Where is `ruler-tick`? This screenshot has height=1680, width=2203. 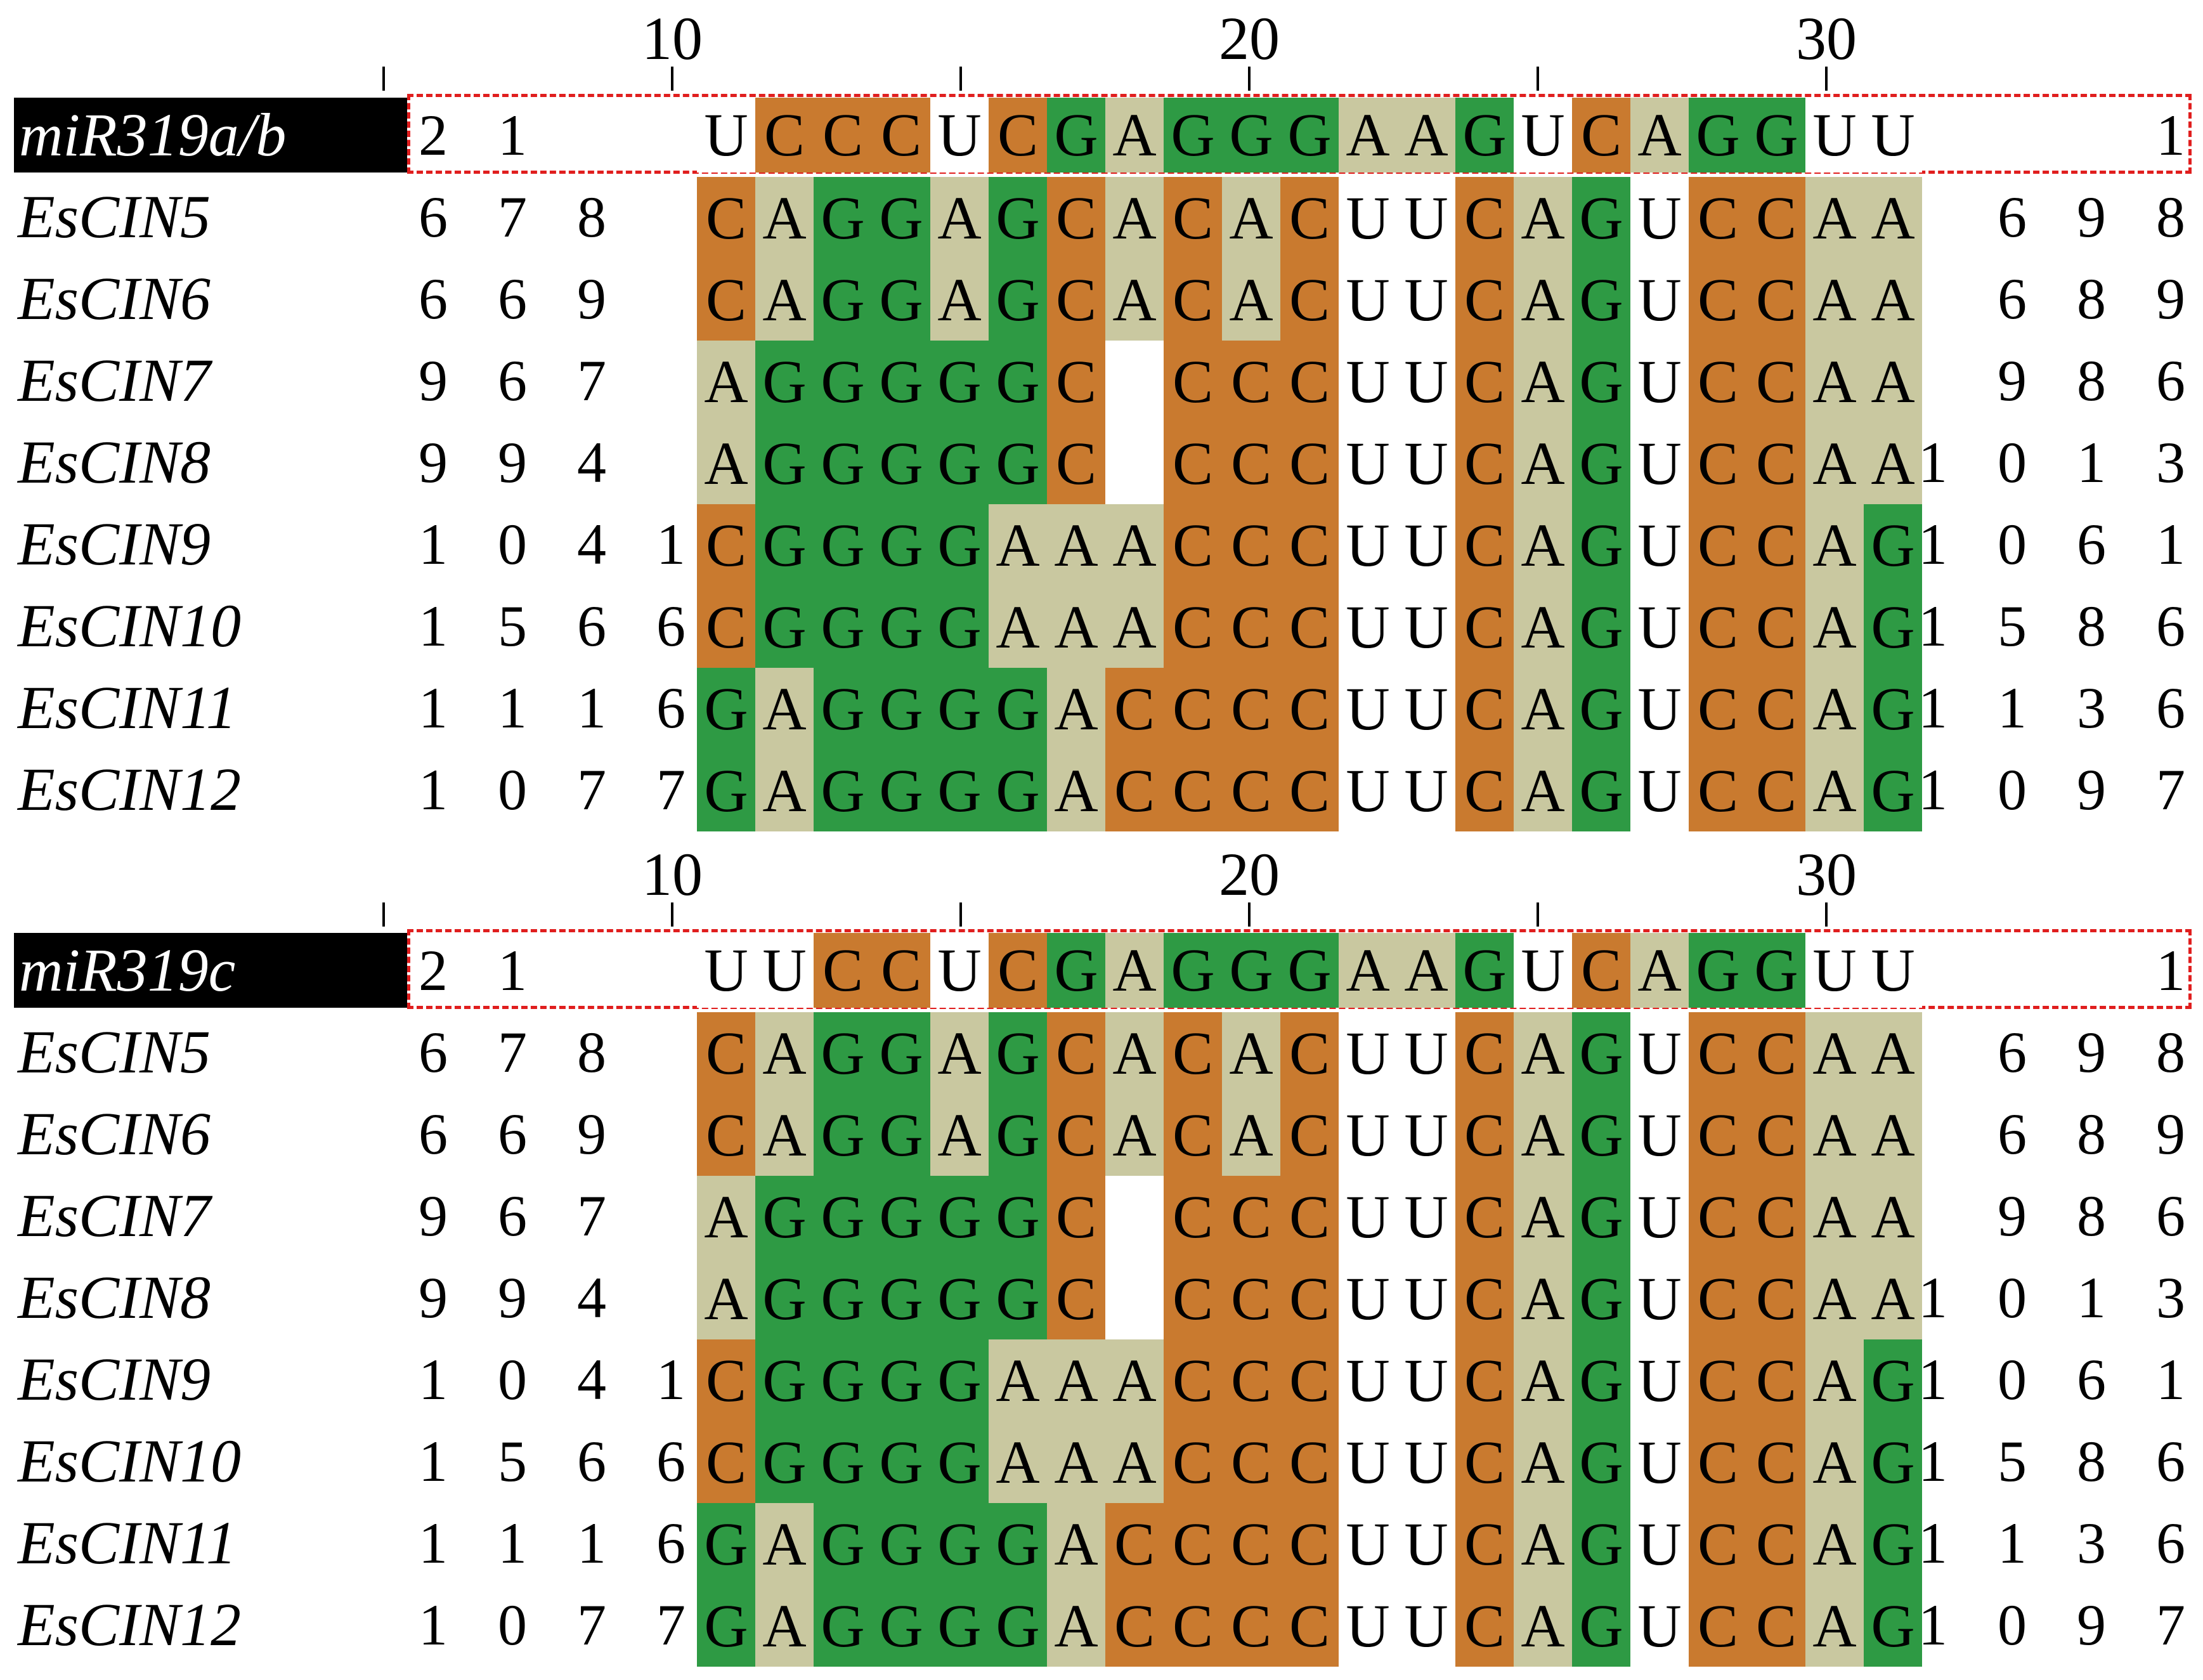
ruler-tick is located at coordinates (1538, 79).